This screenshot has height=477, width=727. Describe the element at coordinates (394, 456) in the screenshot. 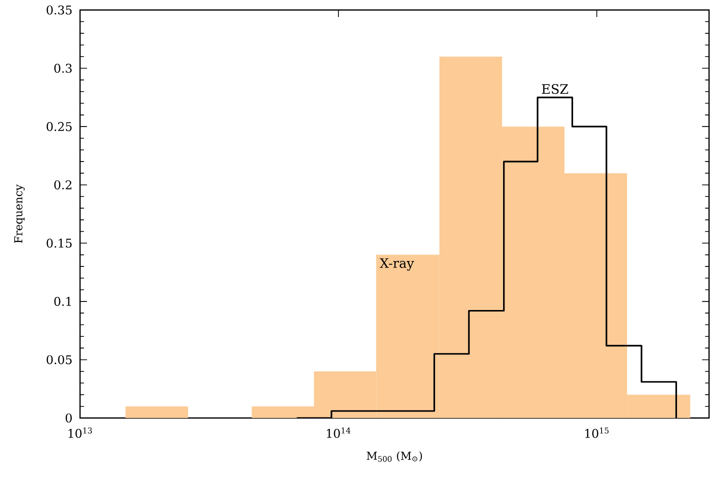

I see `x-axis-title: M$_{500}$ (M$_{⊙}$)` at that location.